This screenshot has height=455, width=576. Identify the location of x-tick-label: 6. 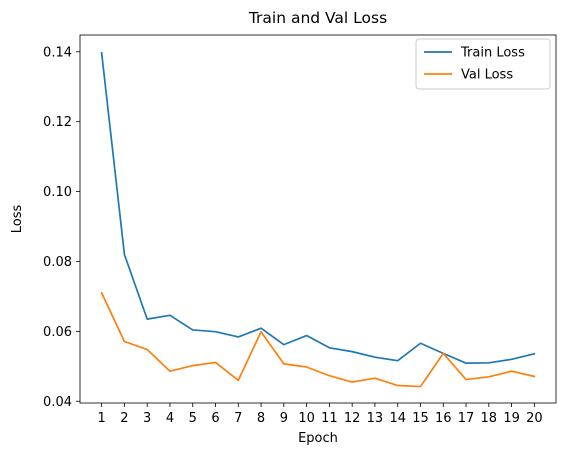
(215, 418).